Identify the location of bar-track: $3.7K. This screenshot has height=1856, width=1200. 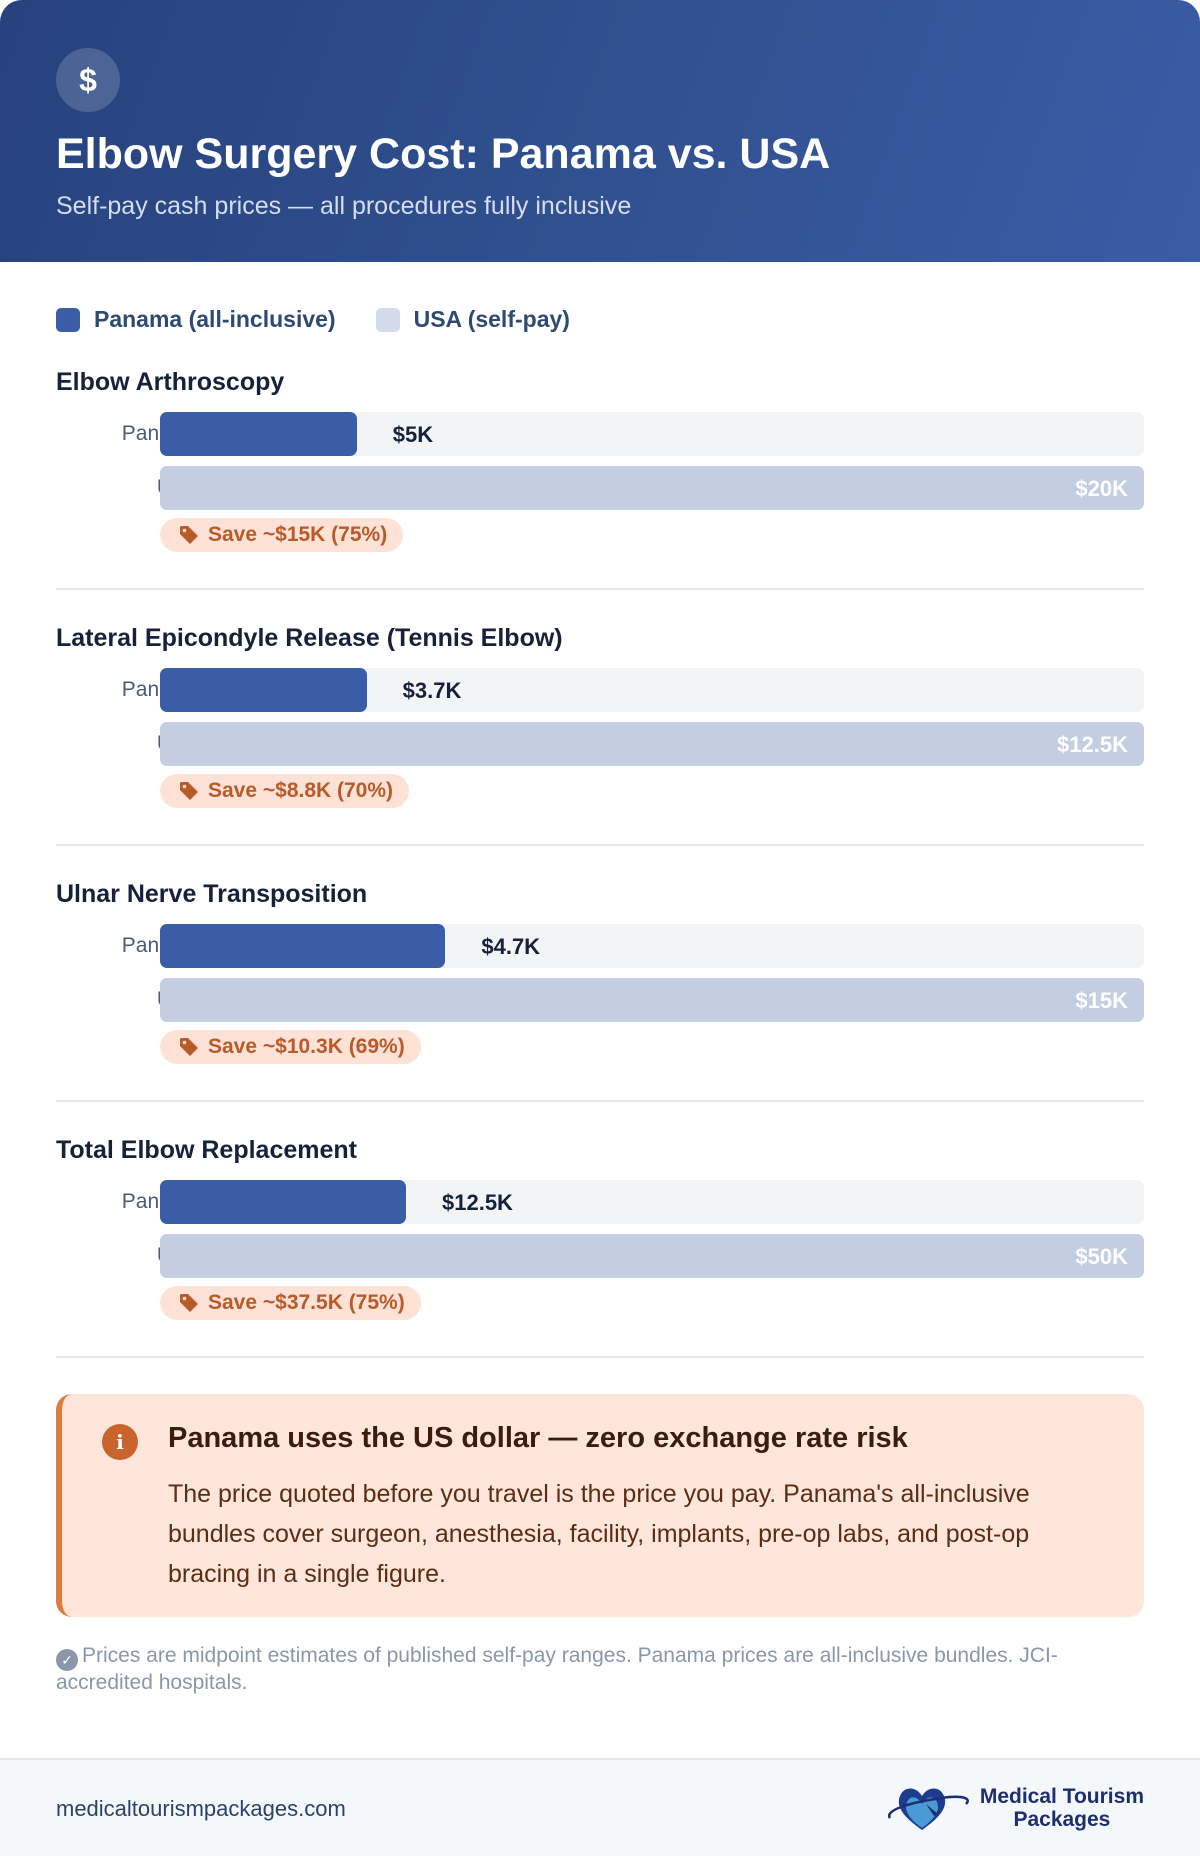
(652, 690).